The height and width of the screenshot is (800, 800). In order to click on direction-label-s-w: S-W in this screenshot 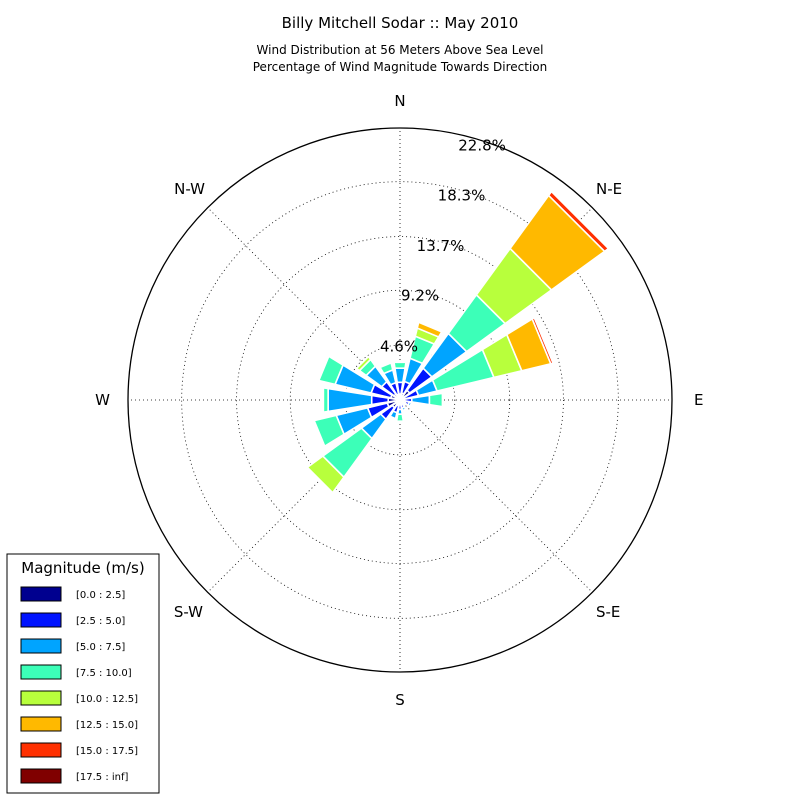, I will do `click(188, 612)`.